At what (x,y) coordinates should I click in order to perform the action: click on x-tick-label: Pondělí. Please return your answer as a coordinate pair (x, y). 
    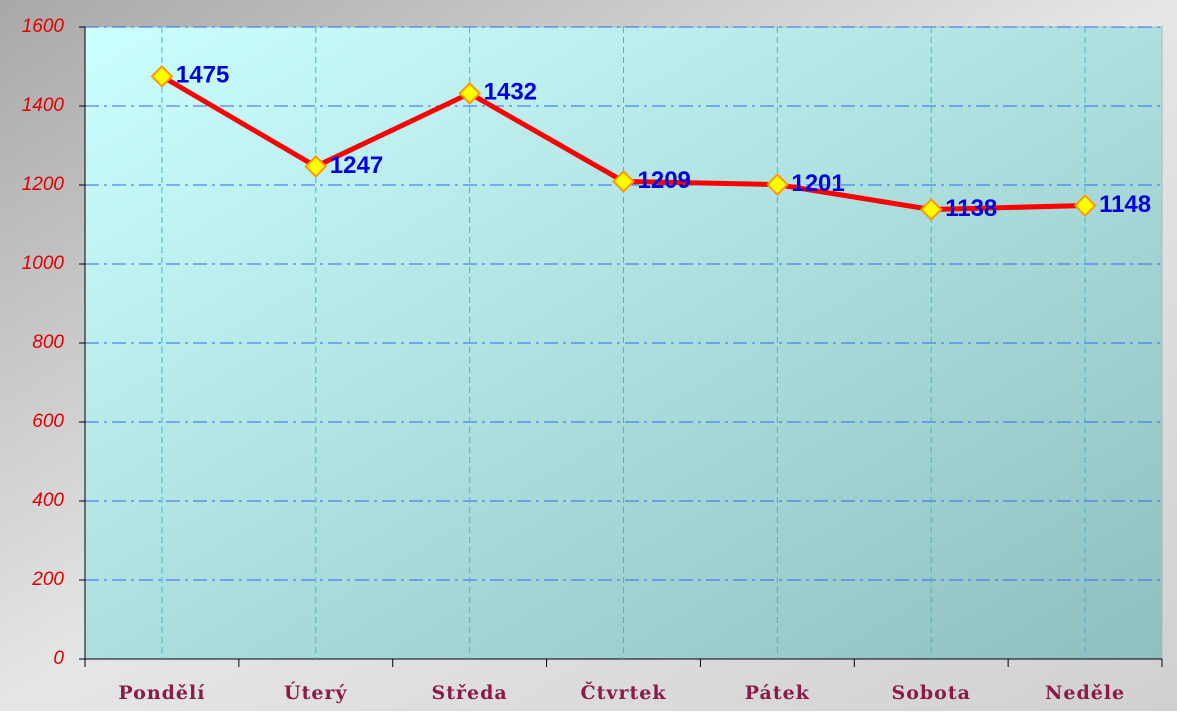
    Looking at the image, I should click on (161, 693).